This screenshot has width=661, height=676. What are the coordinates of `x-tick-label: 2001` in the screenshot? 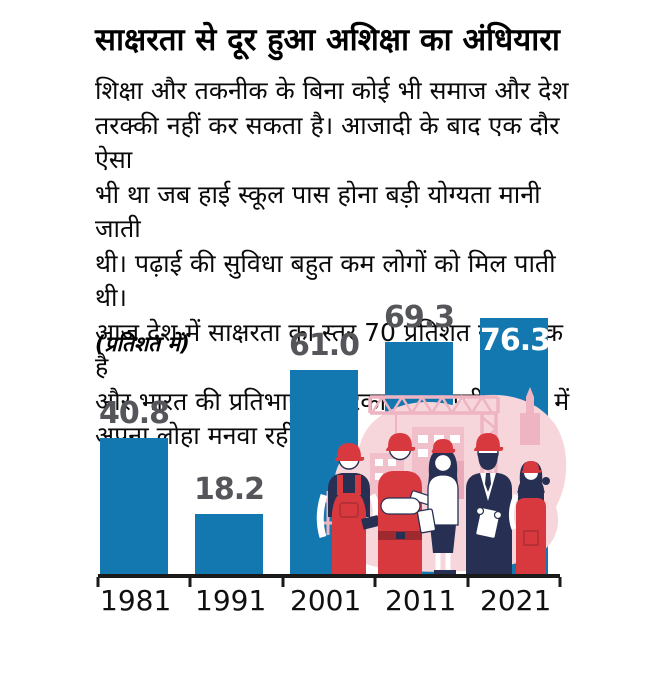 It's located at (326, 600).